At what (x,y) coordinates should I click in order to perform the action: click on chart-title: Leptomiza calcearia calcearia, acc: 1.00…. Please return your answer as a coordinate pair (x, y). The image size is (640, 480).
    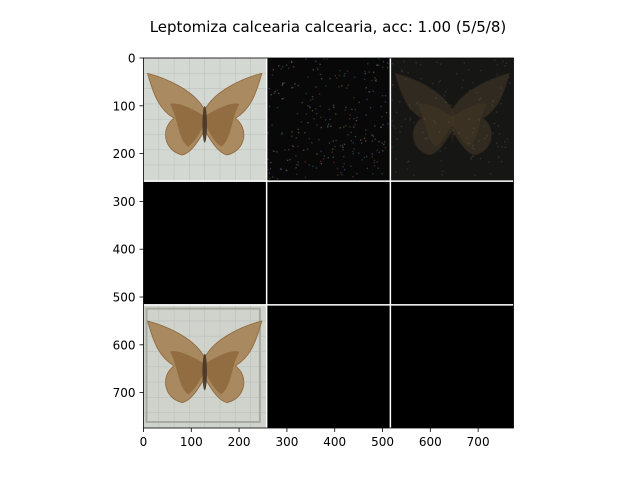
    Looking at the image, I should click on (328, 27).